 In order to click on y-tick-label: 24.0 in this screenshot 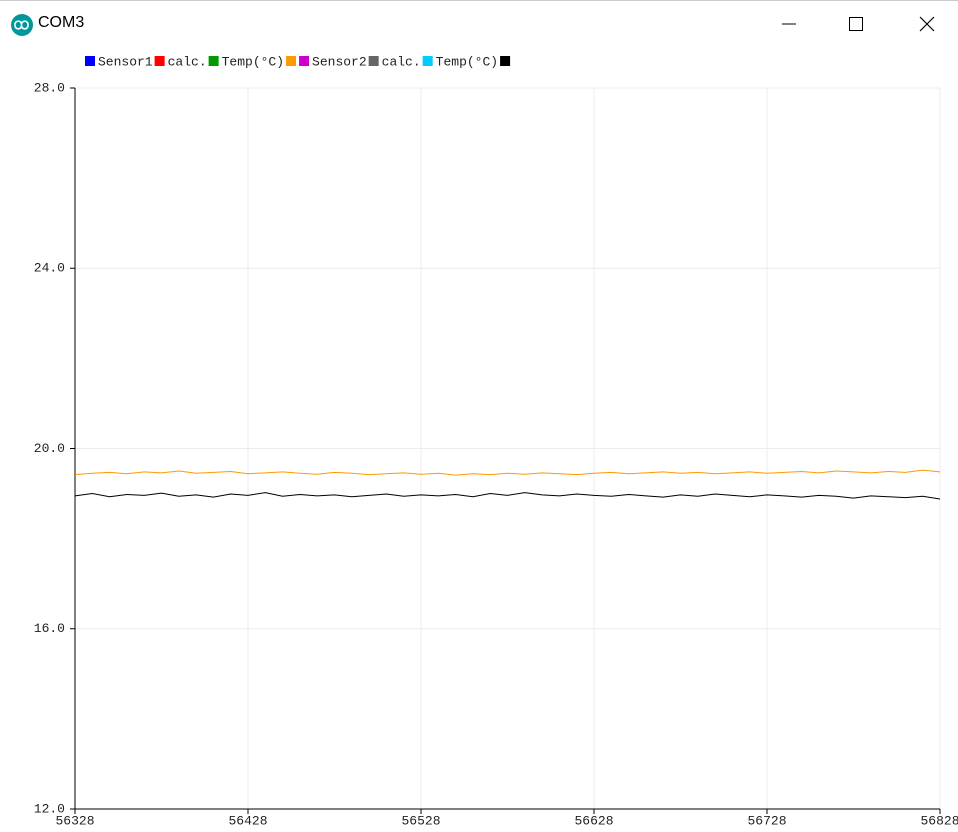, I will do `click(49, 268)`.